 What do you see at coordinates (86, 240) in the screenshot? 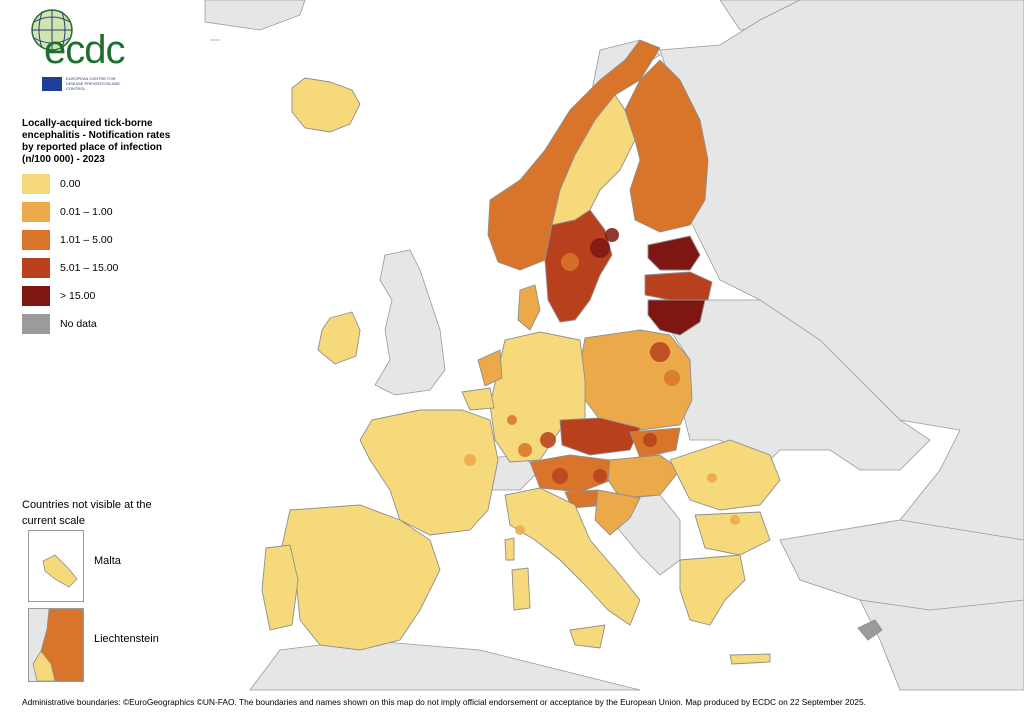
I see `legend-label: 1.01 – 5.00` at bounding box center [86, 240].